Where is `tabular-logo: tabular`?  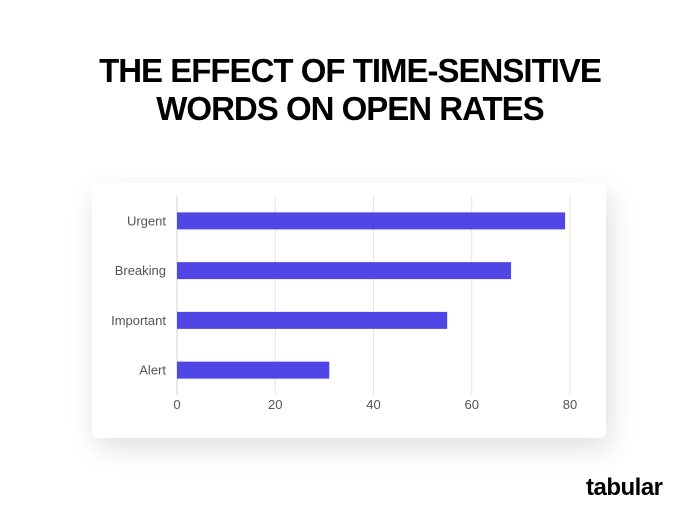 tabular-logo: tabular is located at coordinates (624, 487).